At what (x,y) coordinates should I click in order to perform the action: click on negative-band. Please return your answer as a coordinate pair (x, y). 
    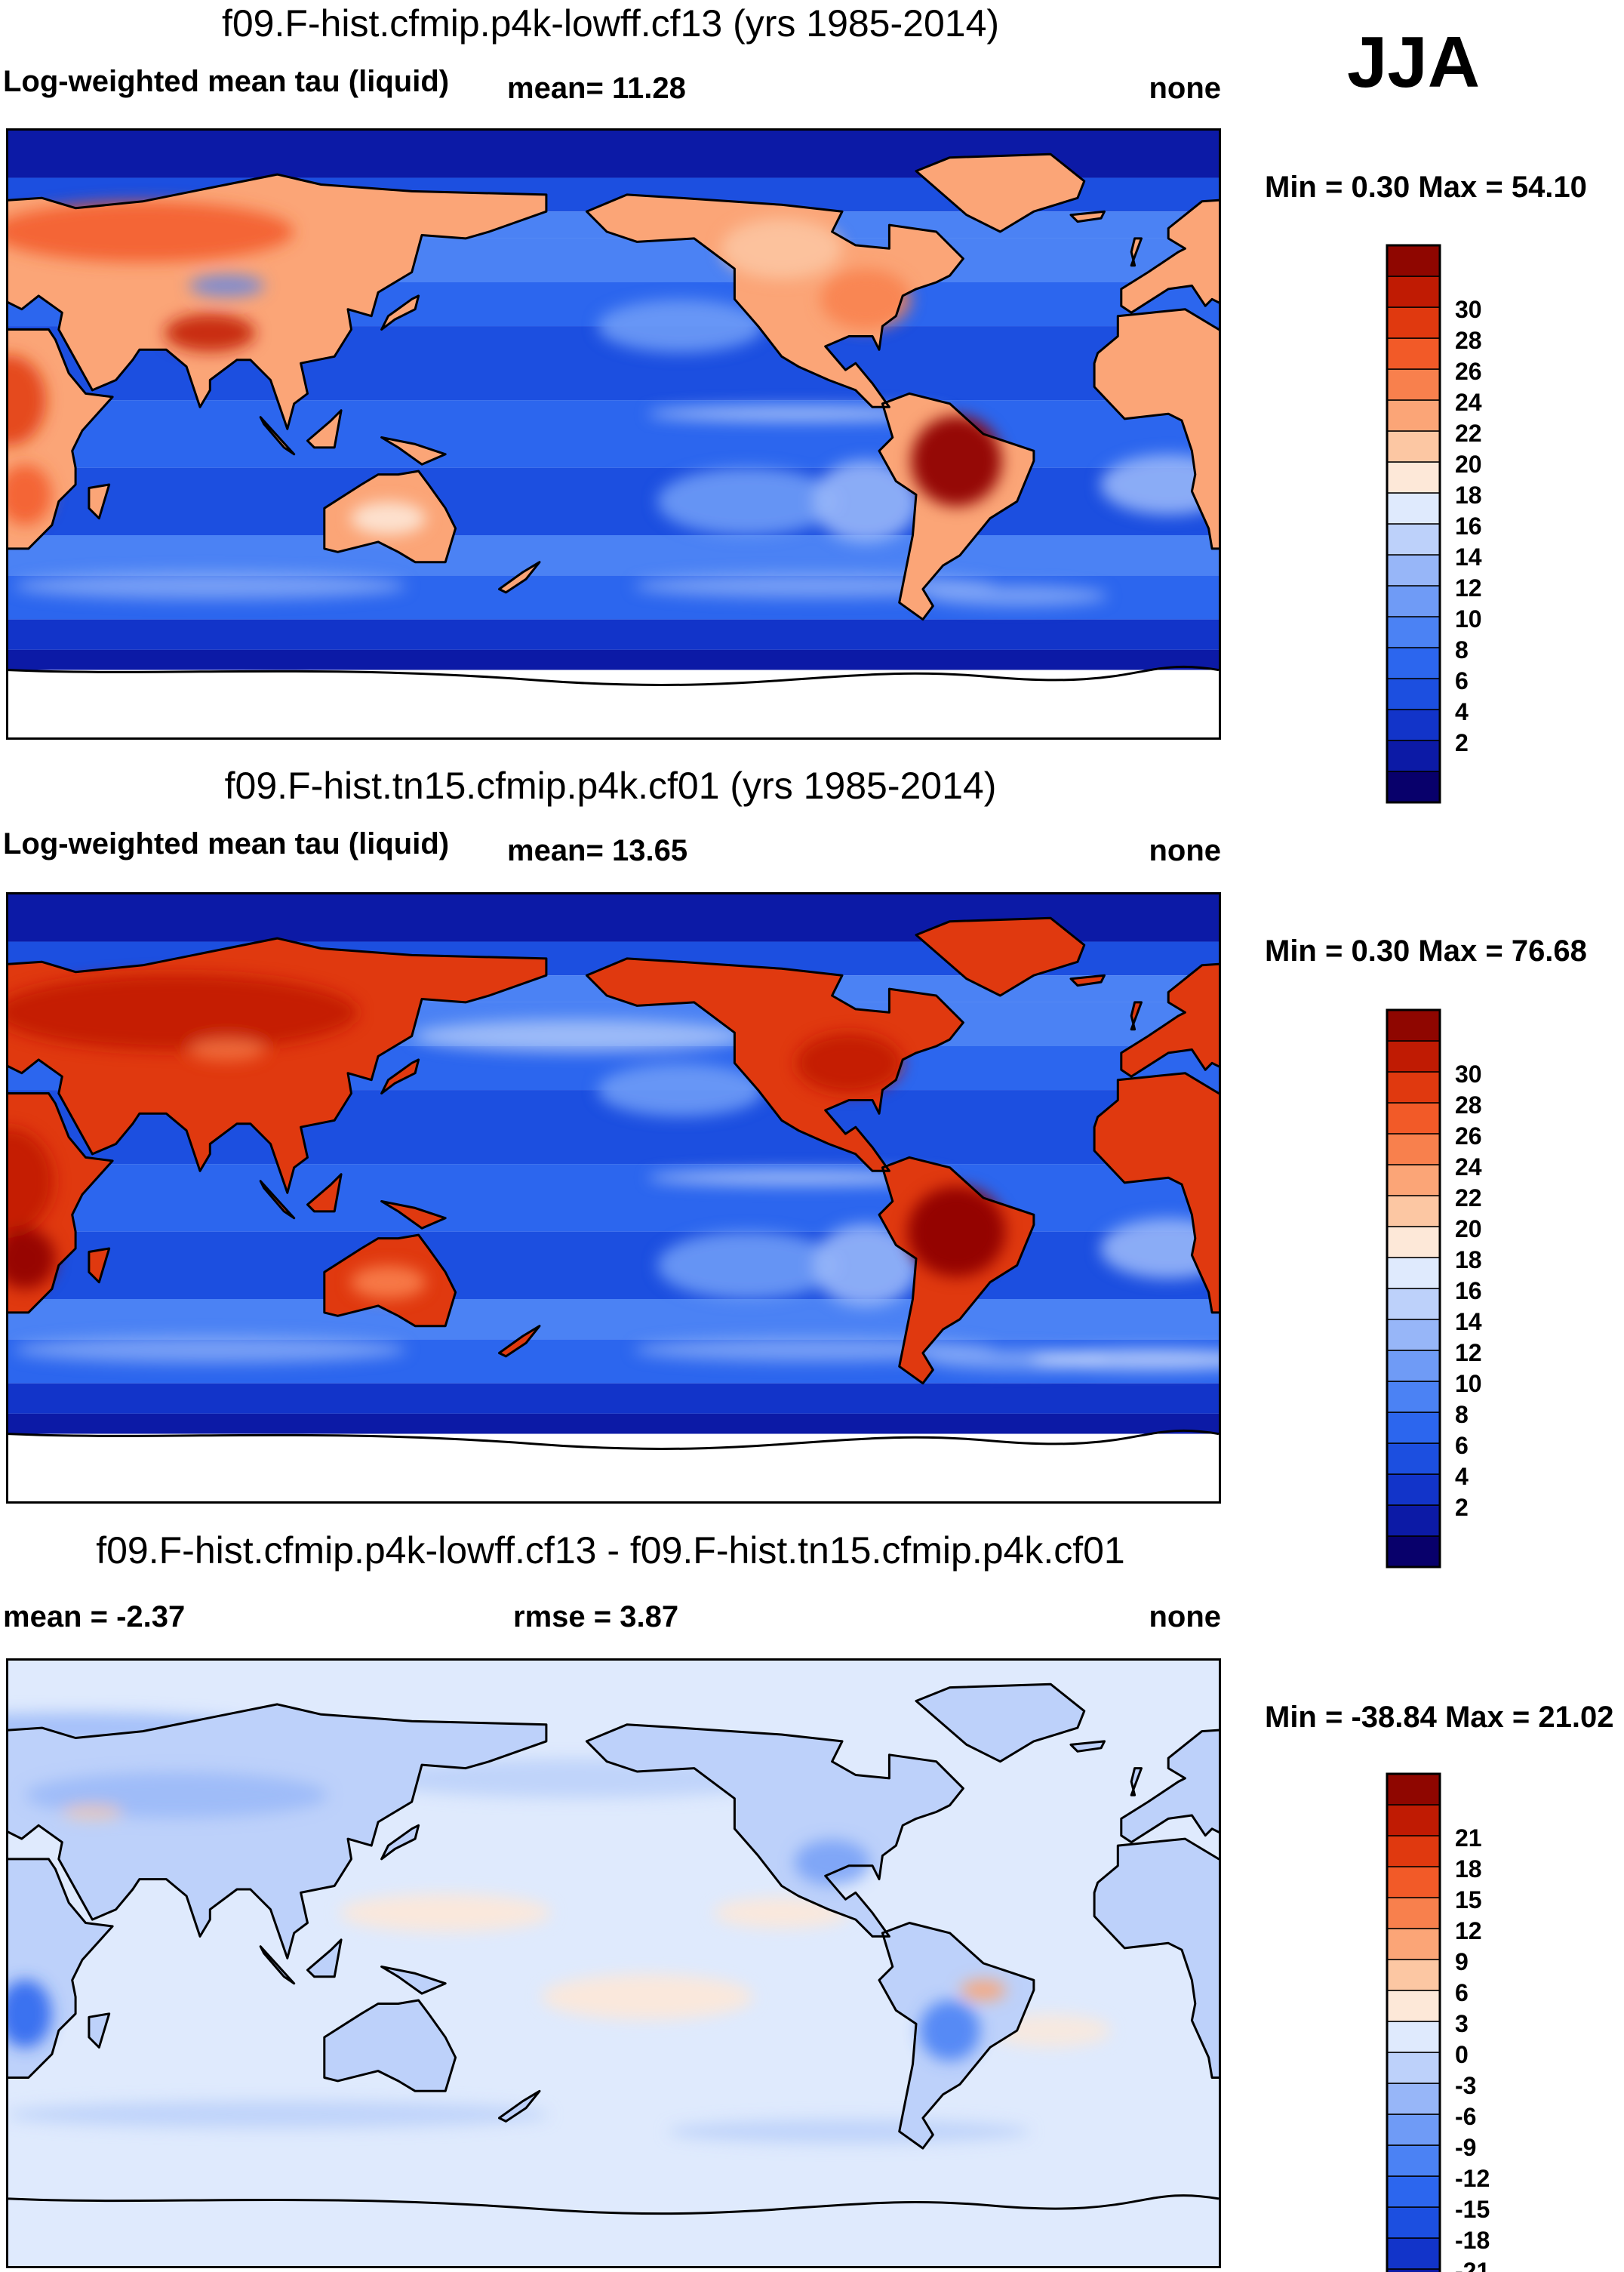
    Looking at the image, I should click on (278, 2115).